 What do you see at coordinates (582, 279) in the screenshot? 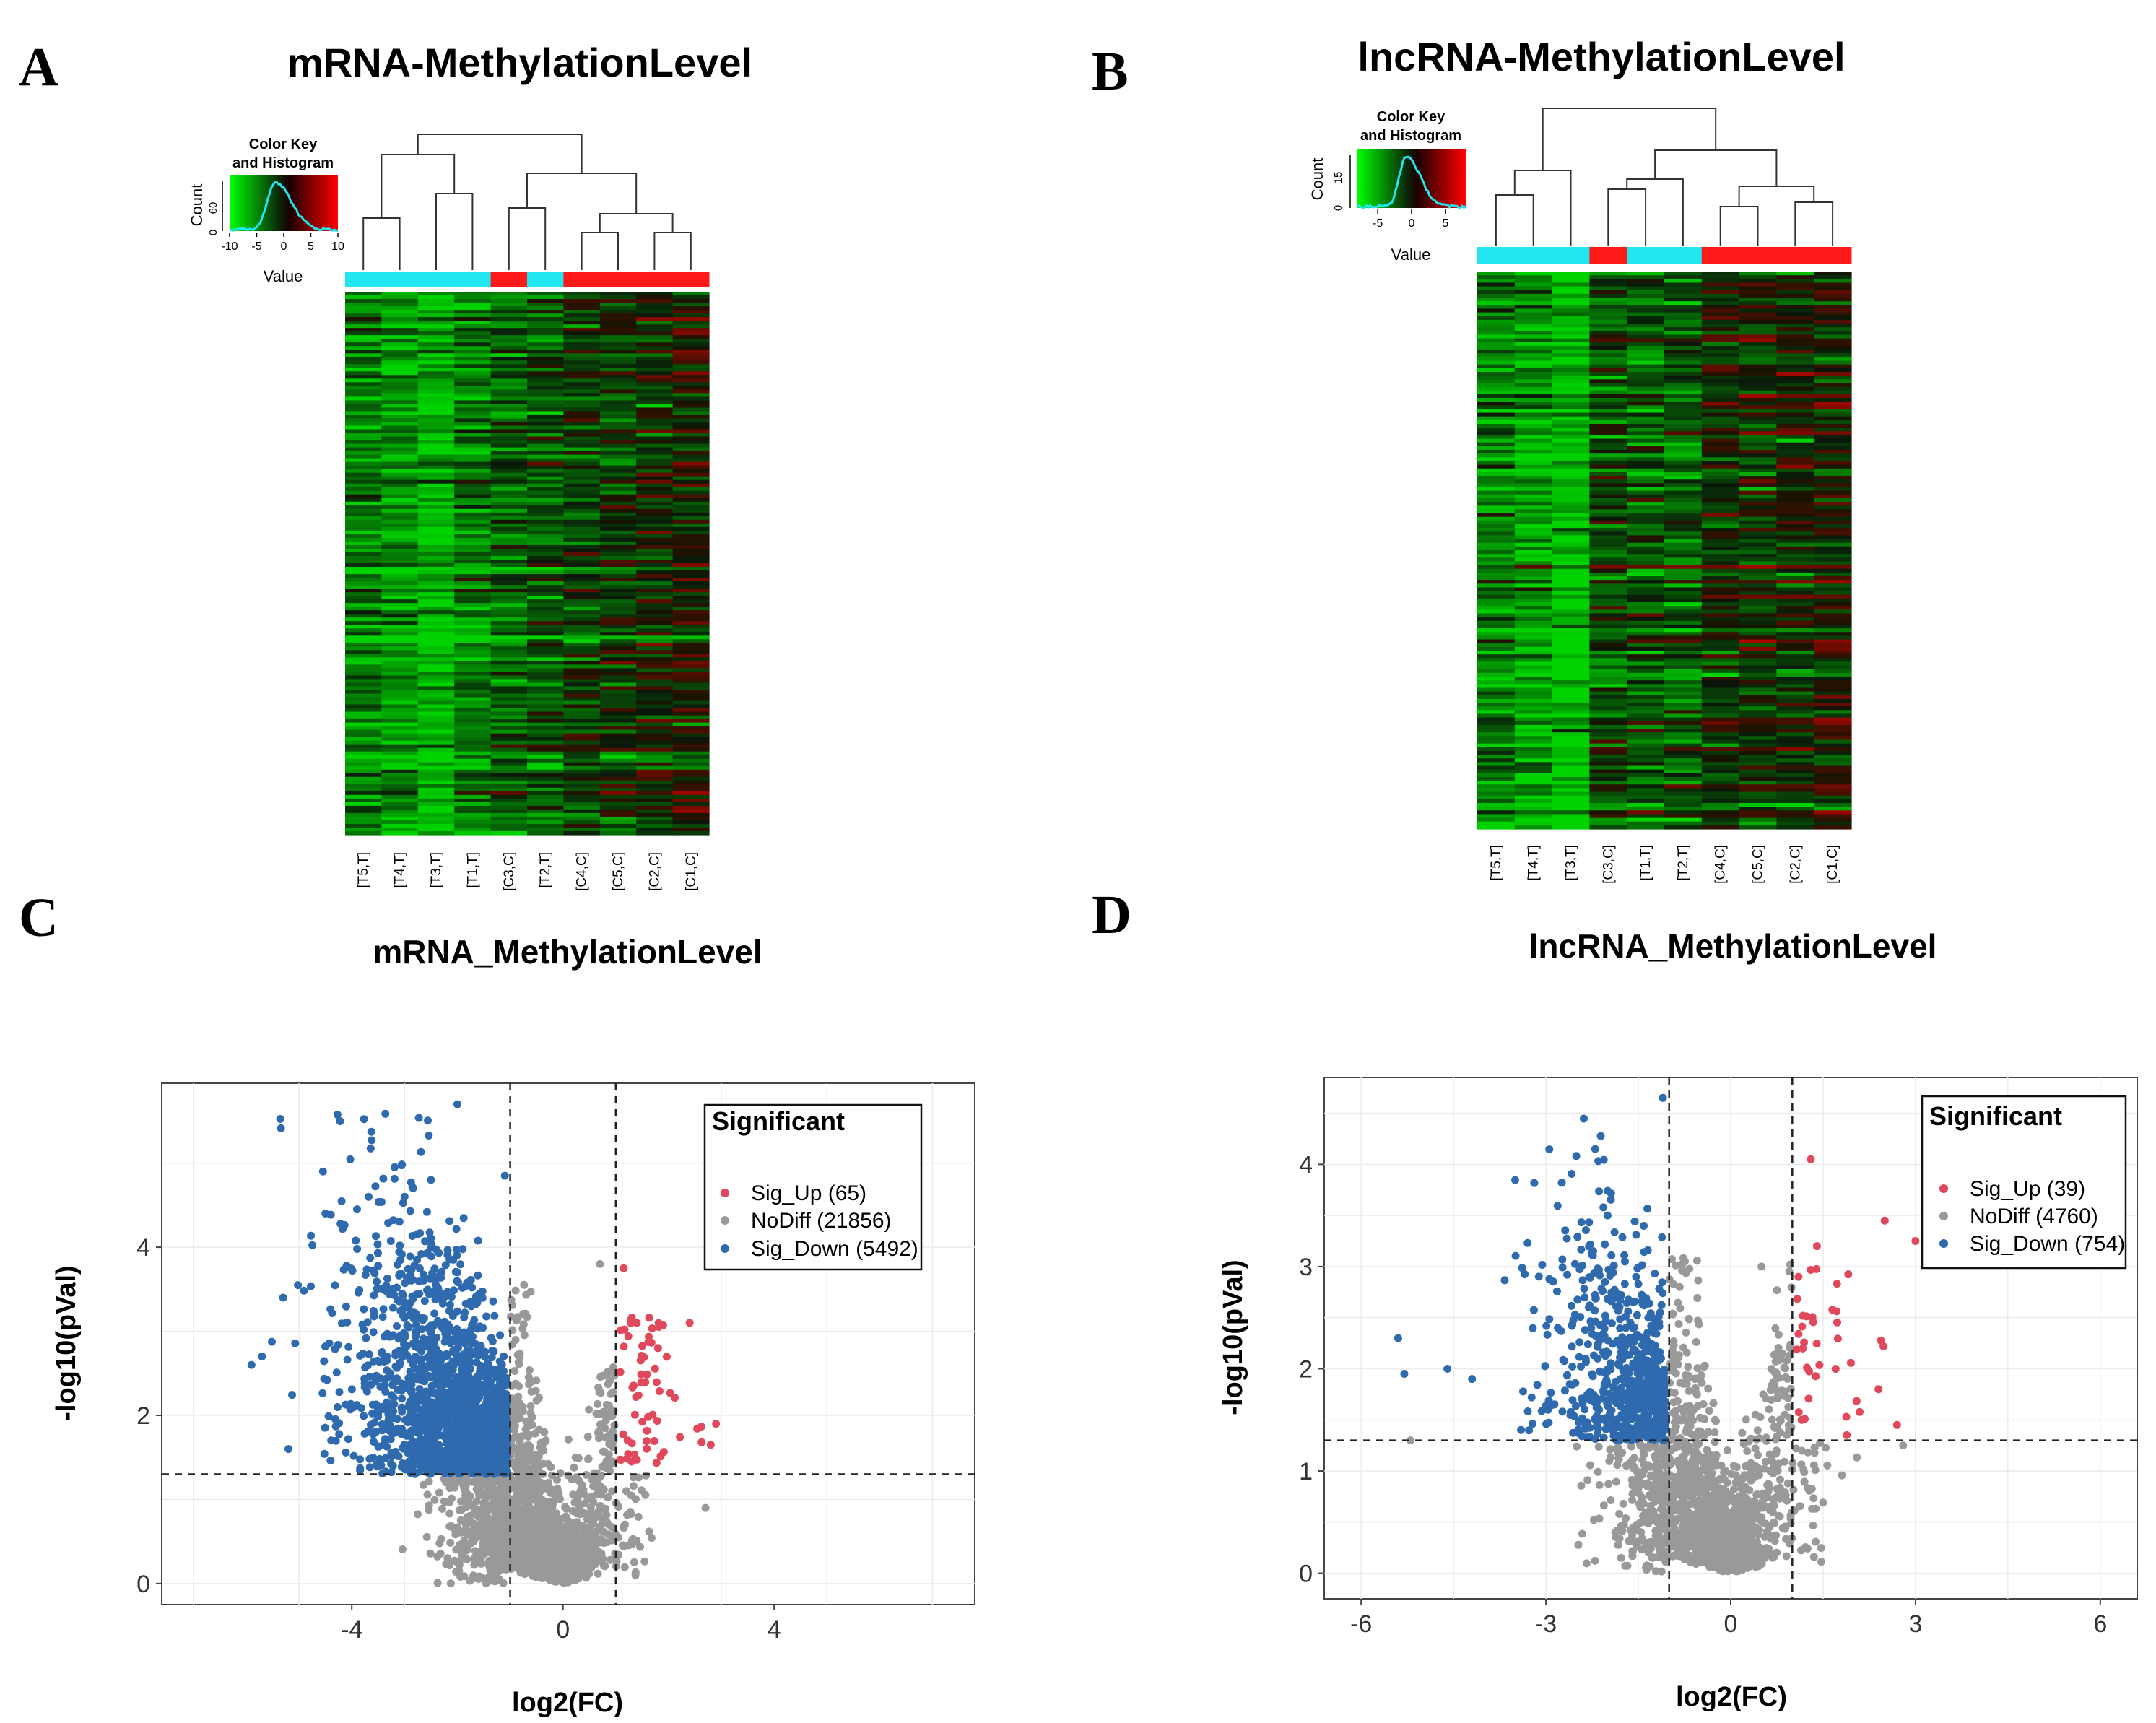
I see `group-bar-C4C` at bounding box center [582, 279].